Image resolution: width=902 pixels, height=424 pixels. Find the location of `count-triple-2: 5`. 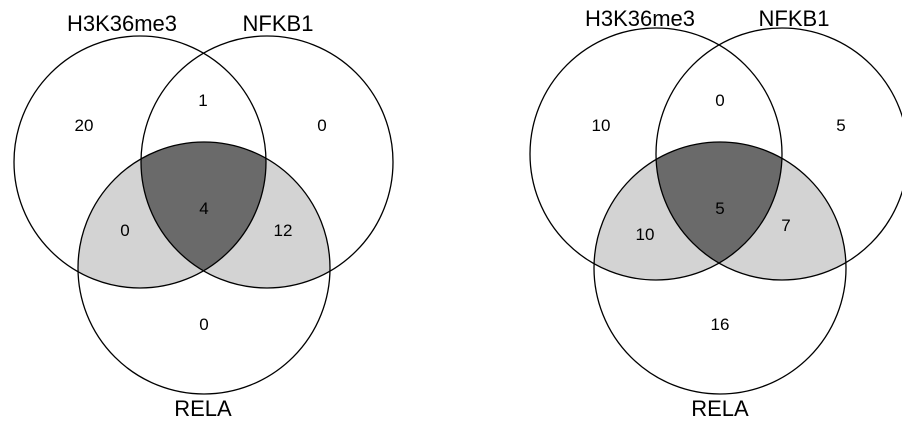

count-triple-2: 5 is located at coordinates (719, 208).